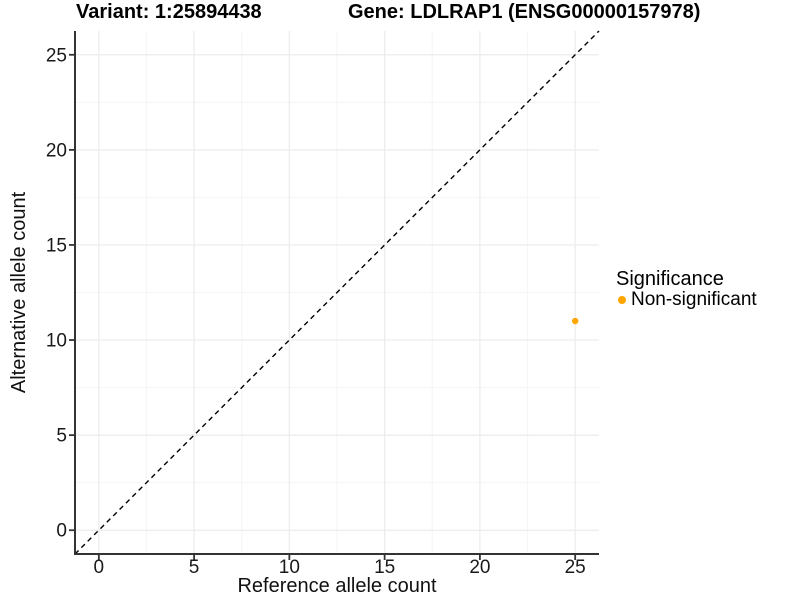 The height and width of the screenshot is (600, 800). I want to click on y-tick-label: 20, so click(56, 150).